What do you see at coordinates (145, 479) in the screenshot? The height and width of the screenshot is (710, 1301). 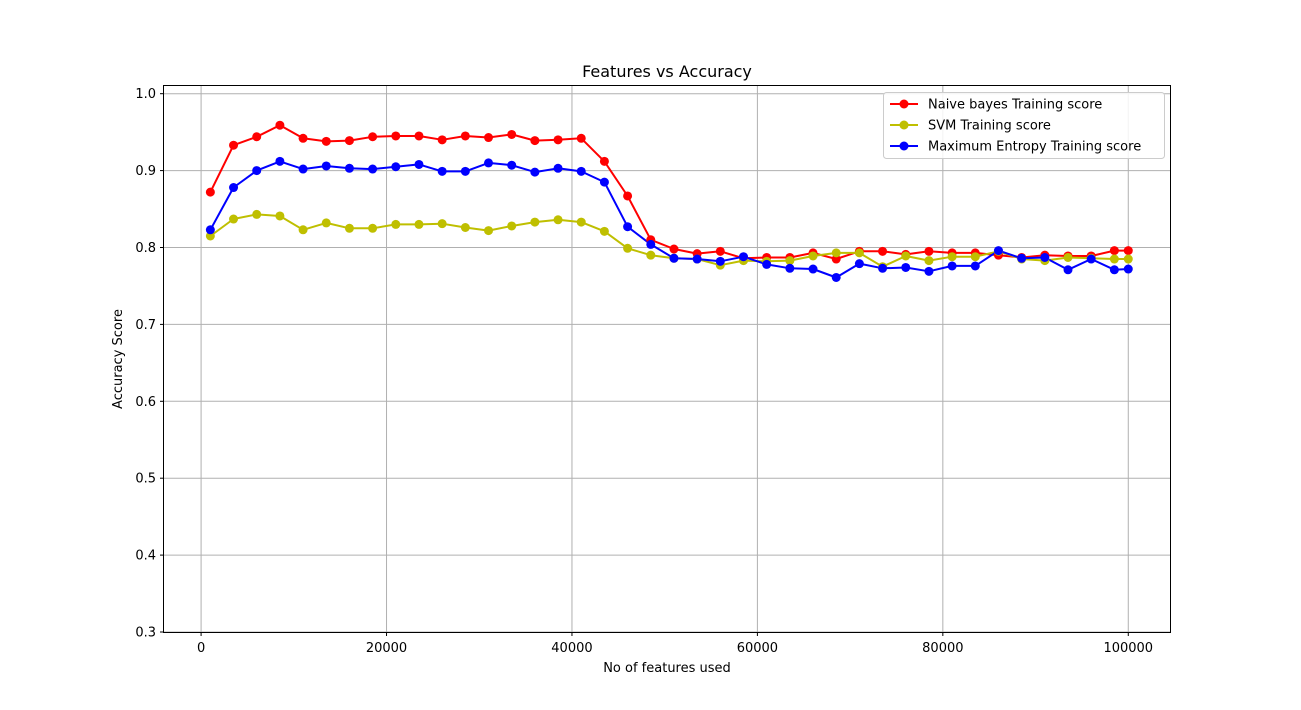 I see `y-tick-label: 0.5` at bounding box center [145, 479].